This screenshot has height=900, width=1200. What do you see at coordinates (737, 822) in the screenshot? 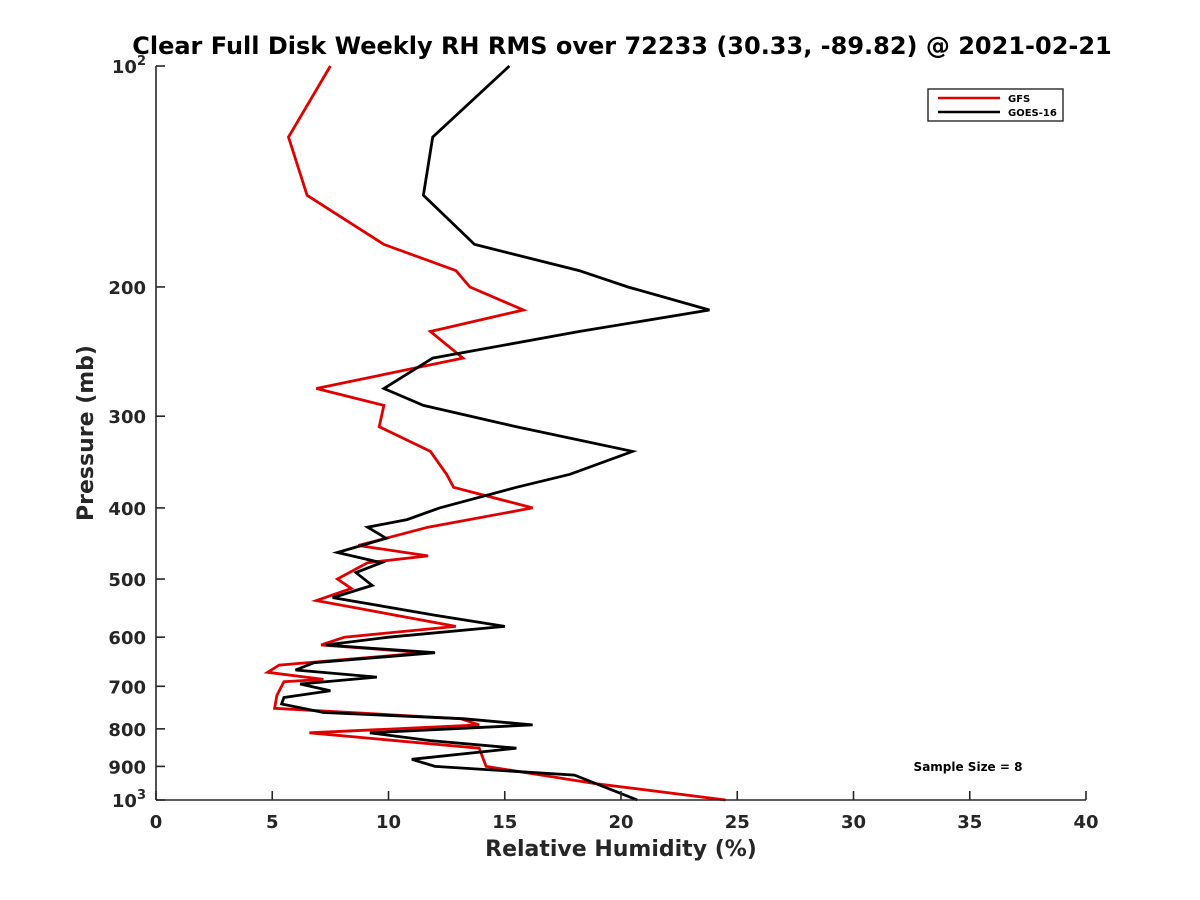
I see `x-tick-label: 25` at bounding box center [737, 822].